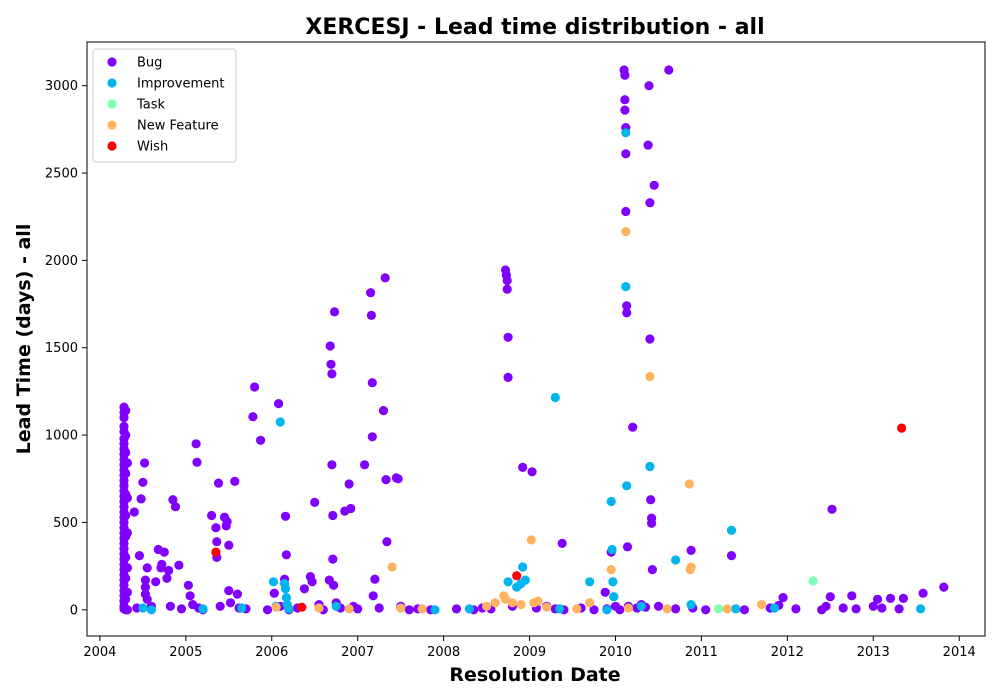 This screenshot has width=1000, height=700. Describe the element at coordinates (164, 105) in the screenshot. I see `legend: Bug Improvement Task New Feature Wish` at that location.